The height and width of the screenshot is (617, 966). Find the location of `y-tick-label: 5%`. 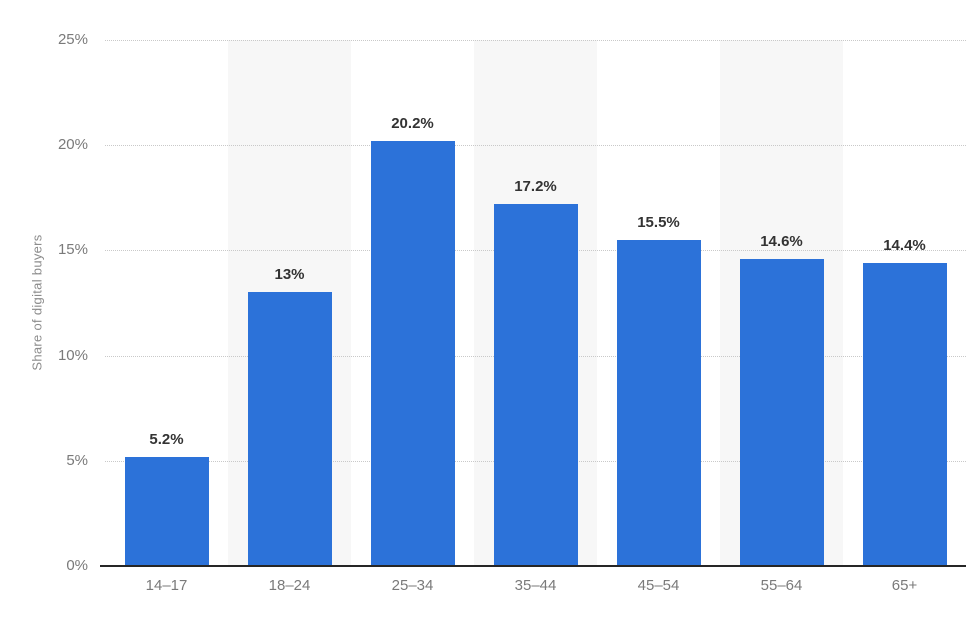

y-tick-label: 5% is located at coordinates (77, 460).